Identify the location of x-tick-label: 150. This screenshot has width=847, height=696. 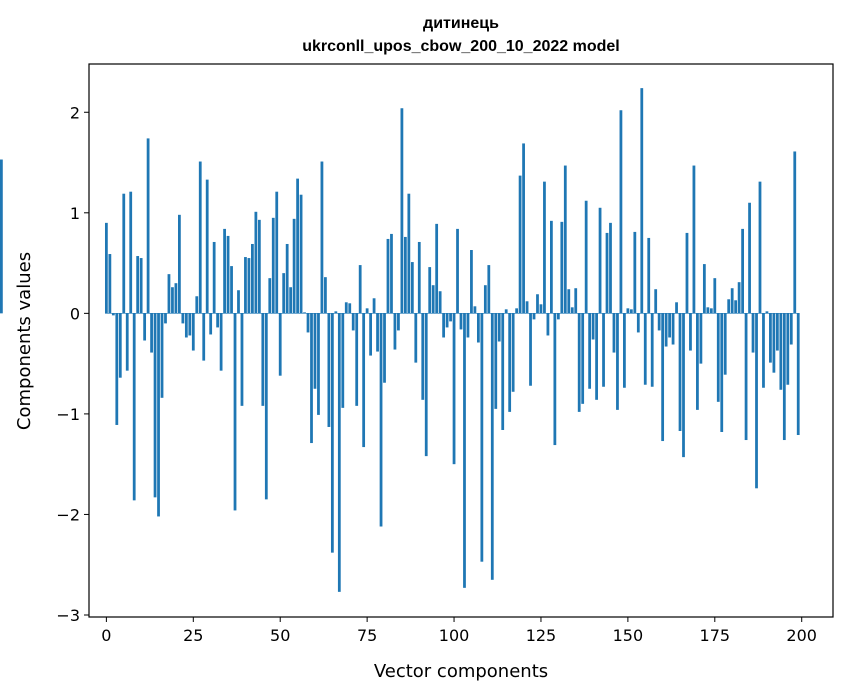
(628, 635).